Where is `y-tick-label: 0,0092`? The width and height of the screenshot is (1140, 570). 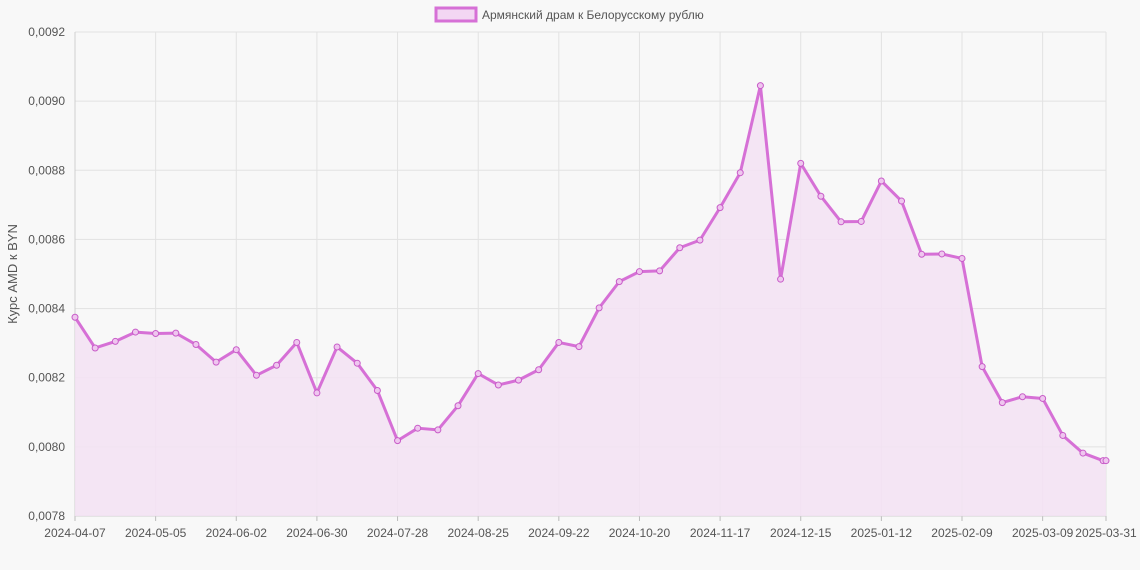
y-tick-label: 0,0092 is located at coordinates (46, 32).